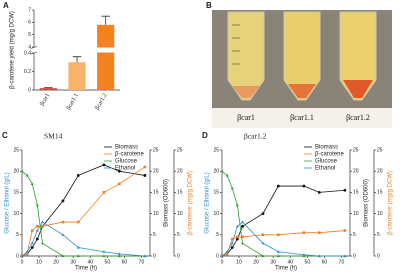  Describe the element at coordinates (129, 155) in the screenshot. I see `legend-label: β-carotene` at that location.